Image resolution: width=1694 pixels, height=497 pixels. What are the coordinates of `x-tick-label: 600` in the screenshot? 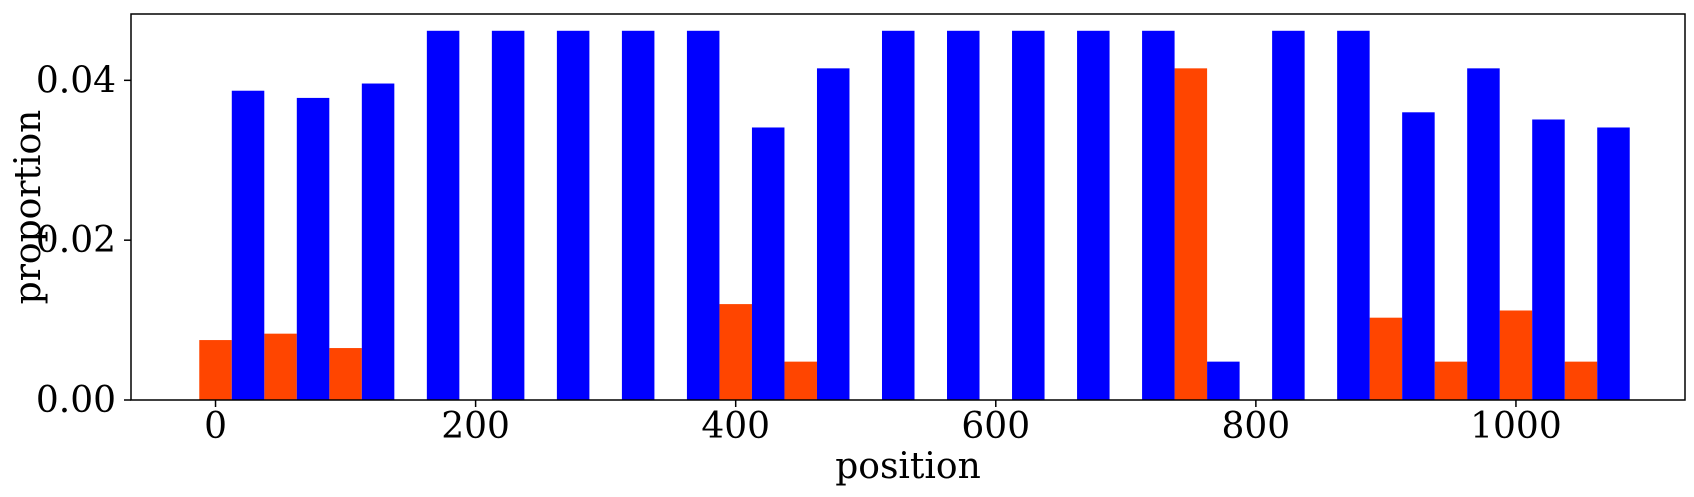 It's located at (995, 426).